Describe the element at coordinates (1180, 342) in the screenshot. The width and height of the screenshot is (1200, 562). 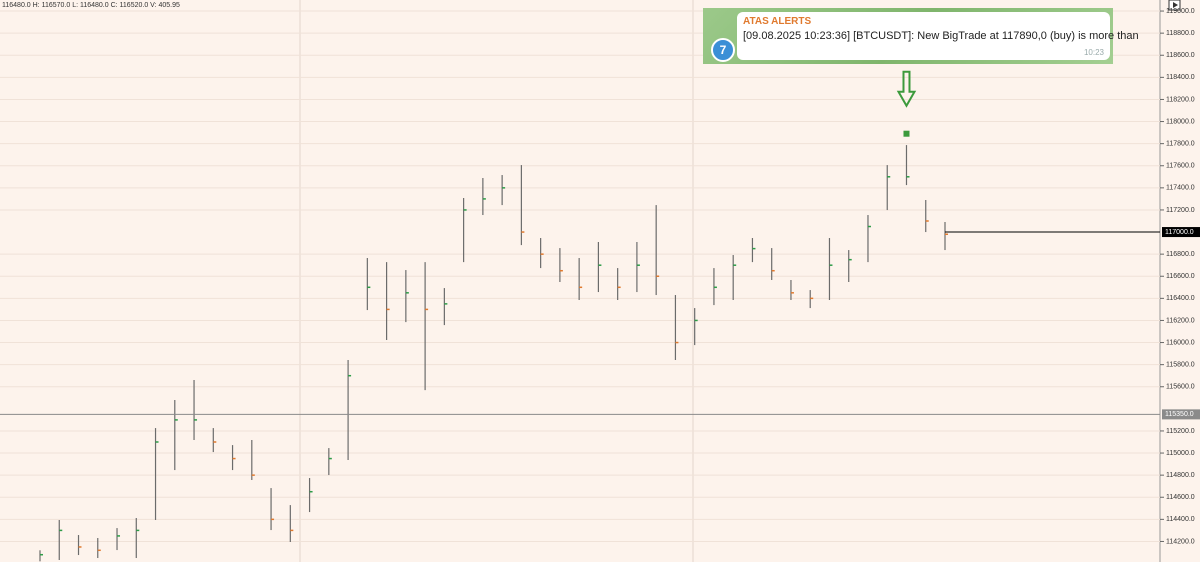
I see `y-tick-label: 116000.0` at that location.